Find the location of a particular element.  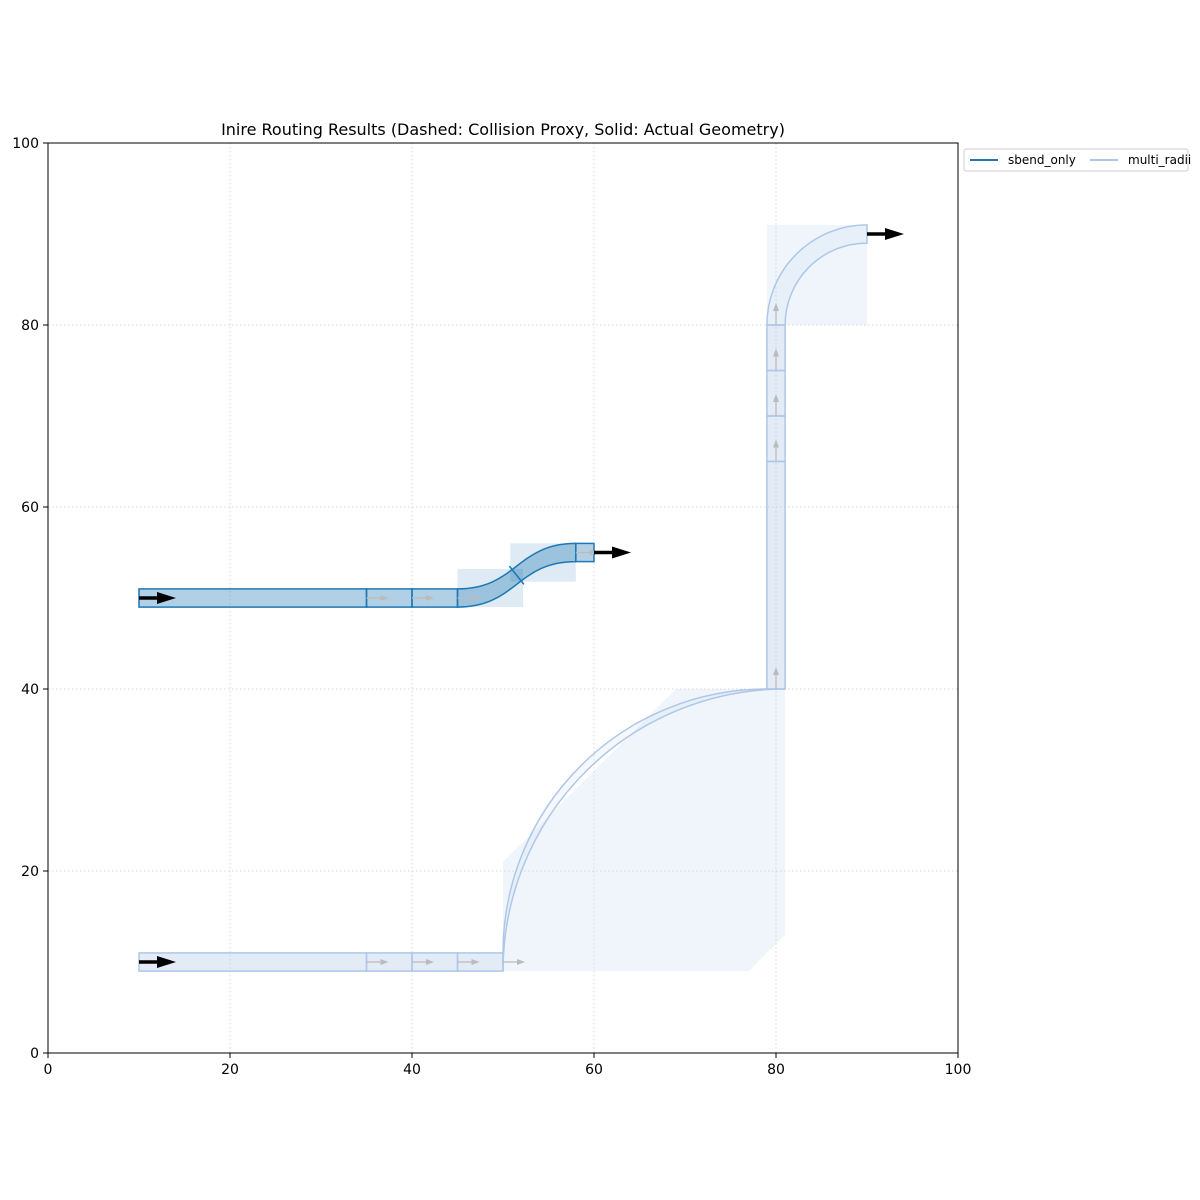

x-tick-label: 80 is located at coordinates (776, 1070).